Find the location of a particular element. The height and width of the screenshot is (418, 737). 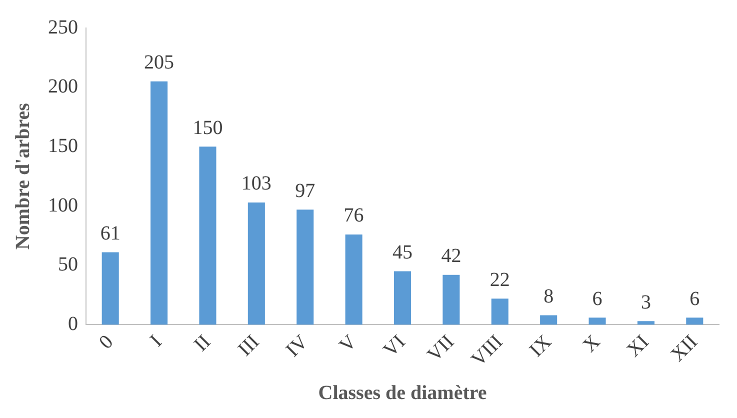

y-tick-label: 100 is located at coordinates (63, 205).